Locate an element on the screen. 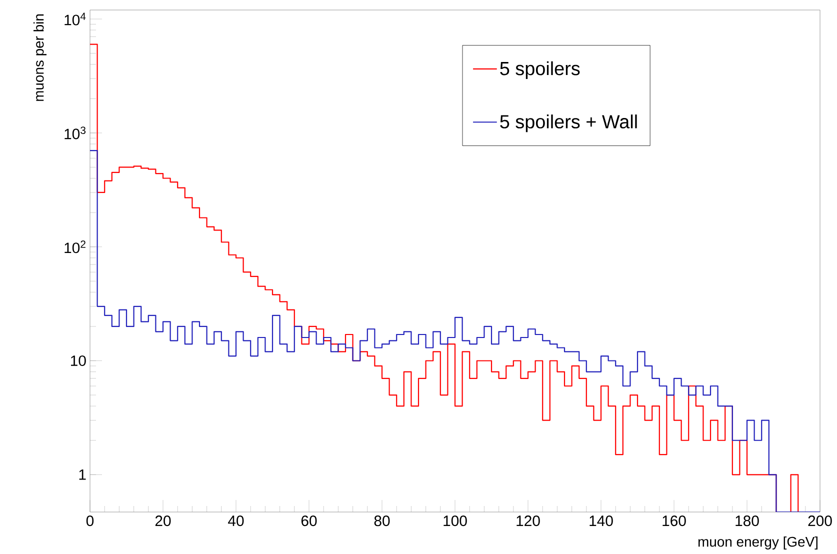 This screenshot has height=554, width=837. x-tick-label: 180 is located at coordinates (747, 521).